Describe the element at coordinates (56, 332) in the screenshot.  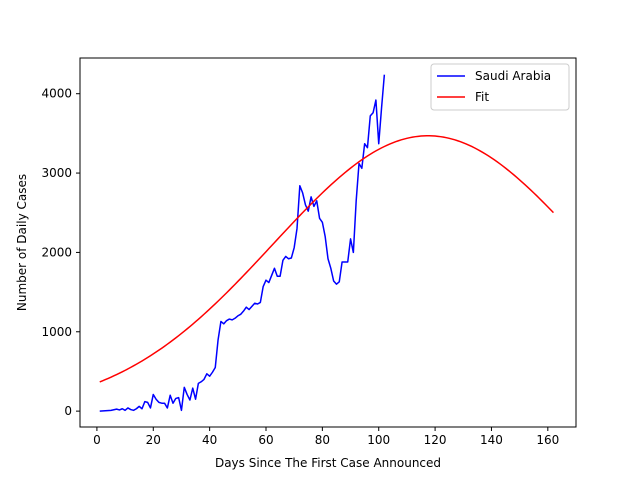
I see `y-tick-label: 1000` at that location.